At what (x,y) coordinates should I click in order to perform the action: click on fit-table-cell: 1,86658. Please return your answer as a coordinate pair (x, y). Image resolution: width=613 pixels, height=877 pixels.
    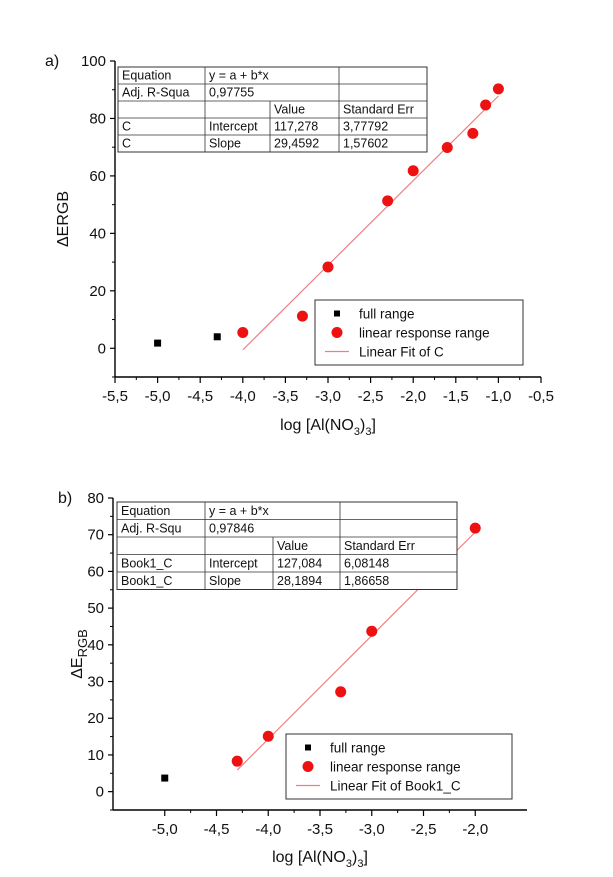
    Looking at the image, I should click on (366, 581).